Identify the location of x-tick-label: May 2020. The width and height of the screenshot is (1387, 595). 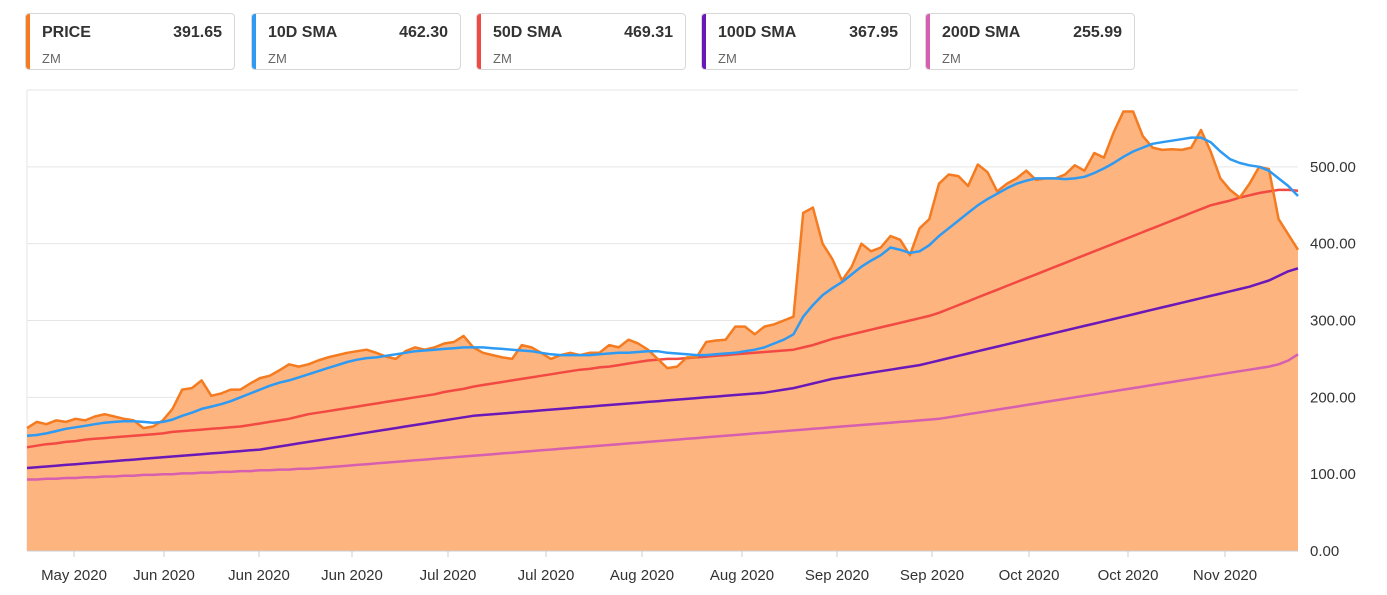
(74, 575).